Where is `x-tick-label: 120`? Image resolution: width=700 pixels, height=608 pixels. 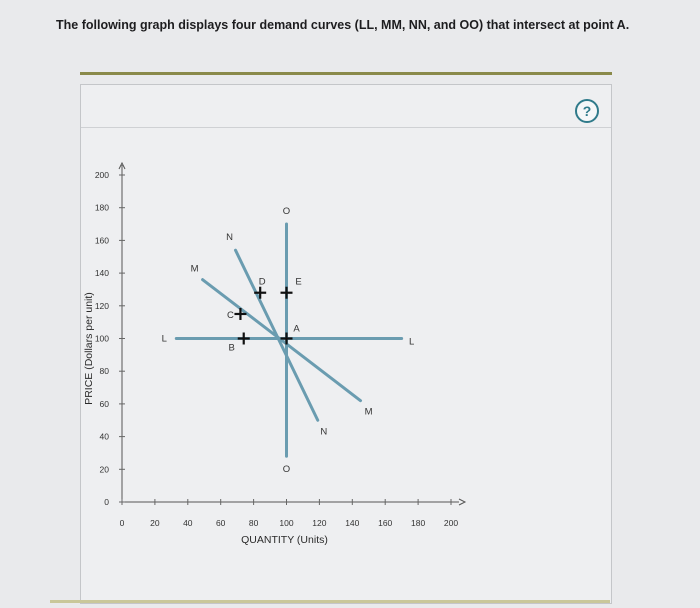 x-tick-label: 120 is located at coordinates (319, 523).